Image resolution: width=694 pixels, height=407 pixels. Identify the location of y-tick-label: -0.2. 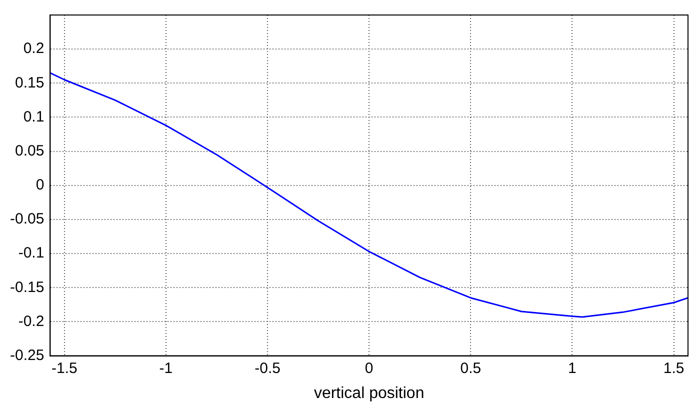
(31, 321).